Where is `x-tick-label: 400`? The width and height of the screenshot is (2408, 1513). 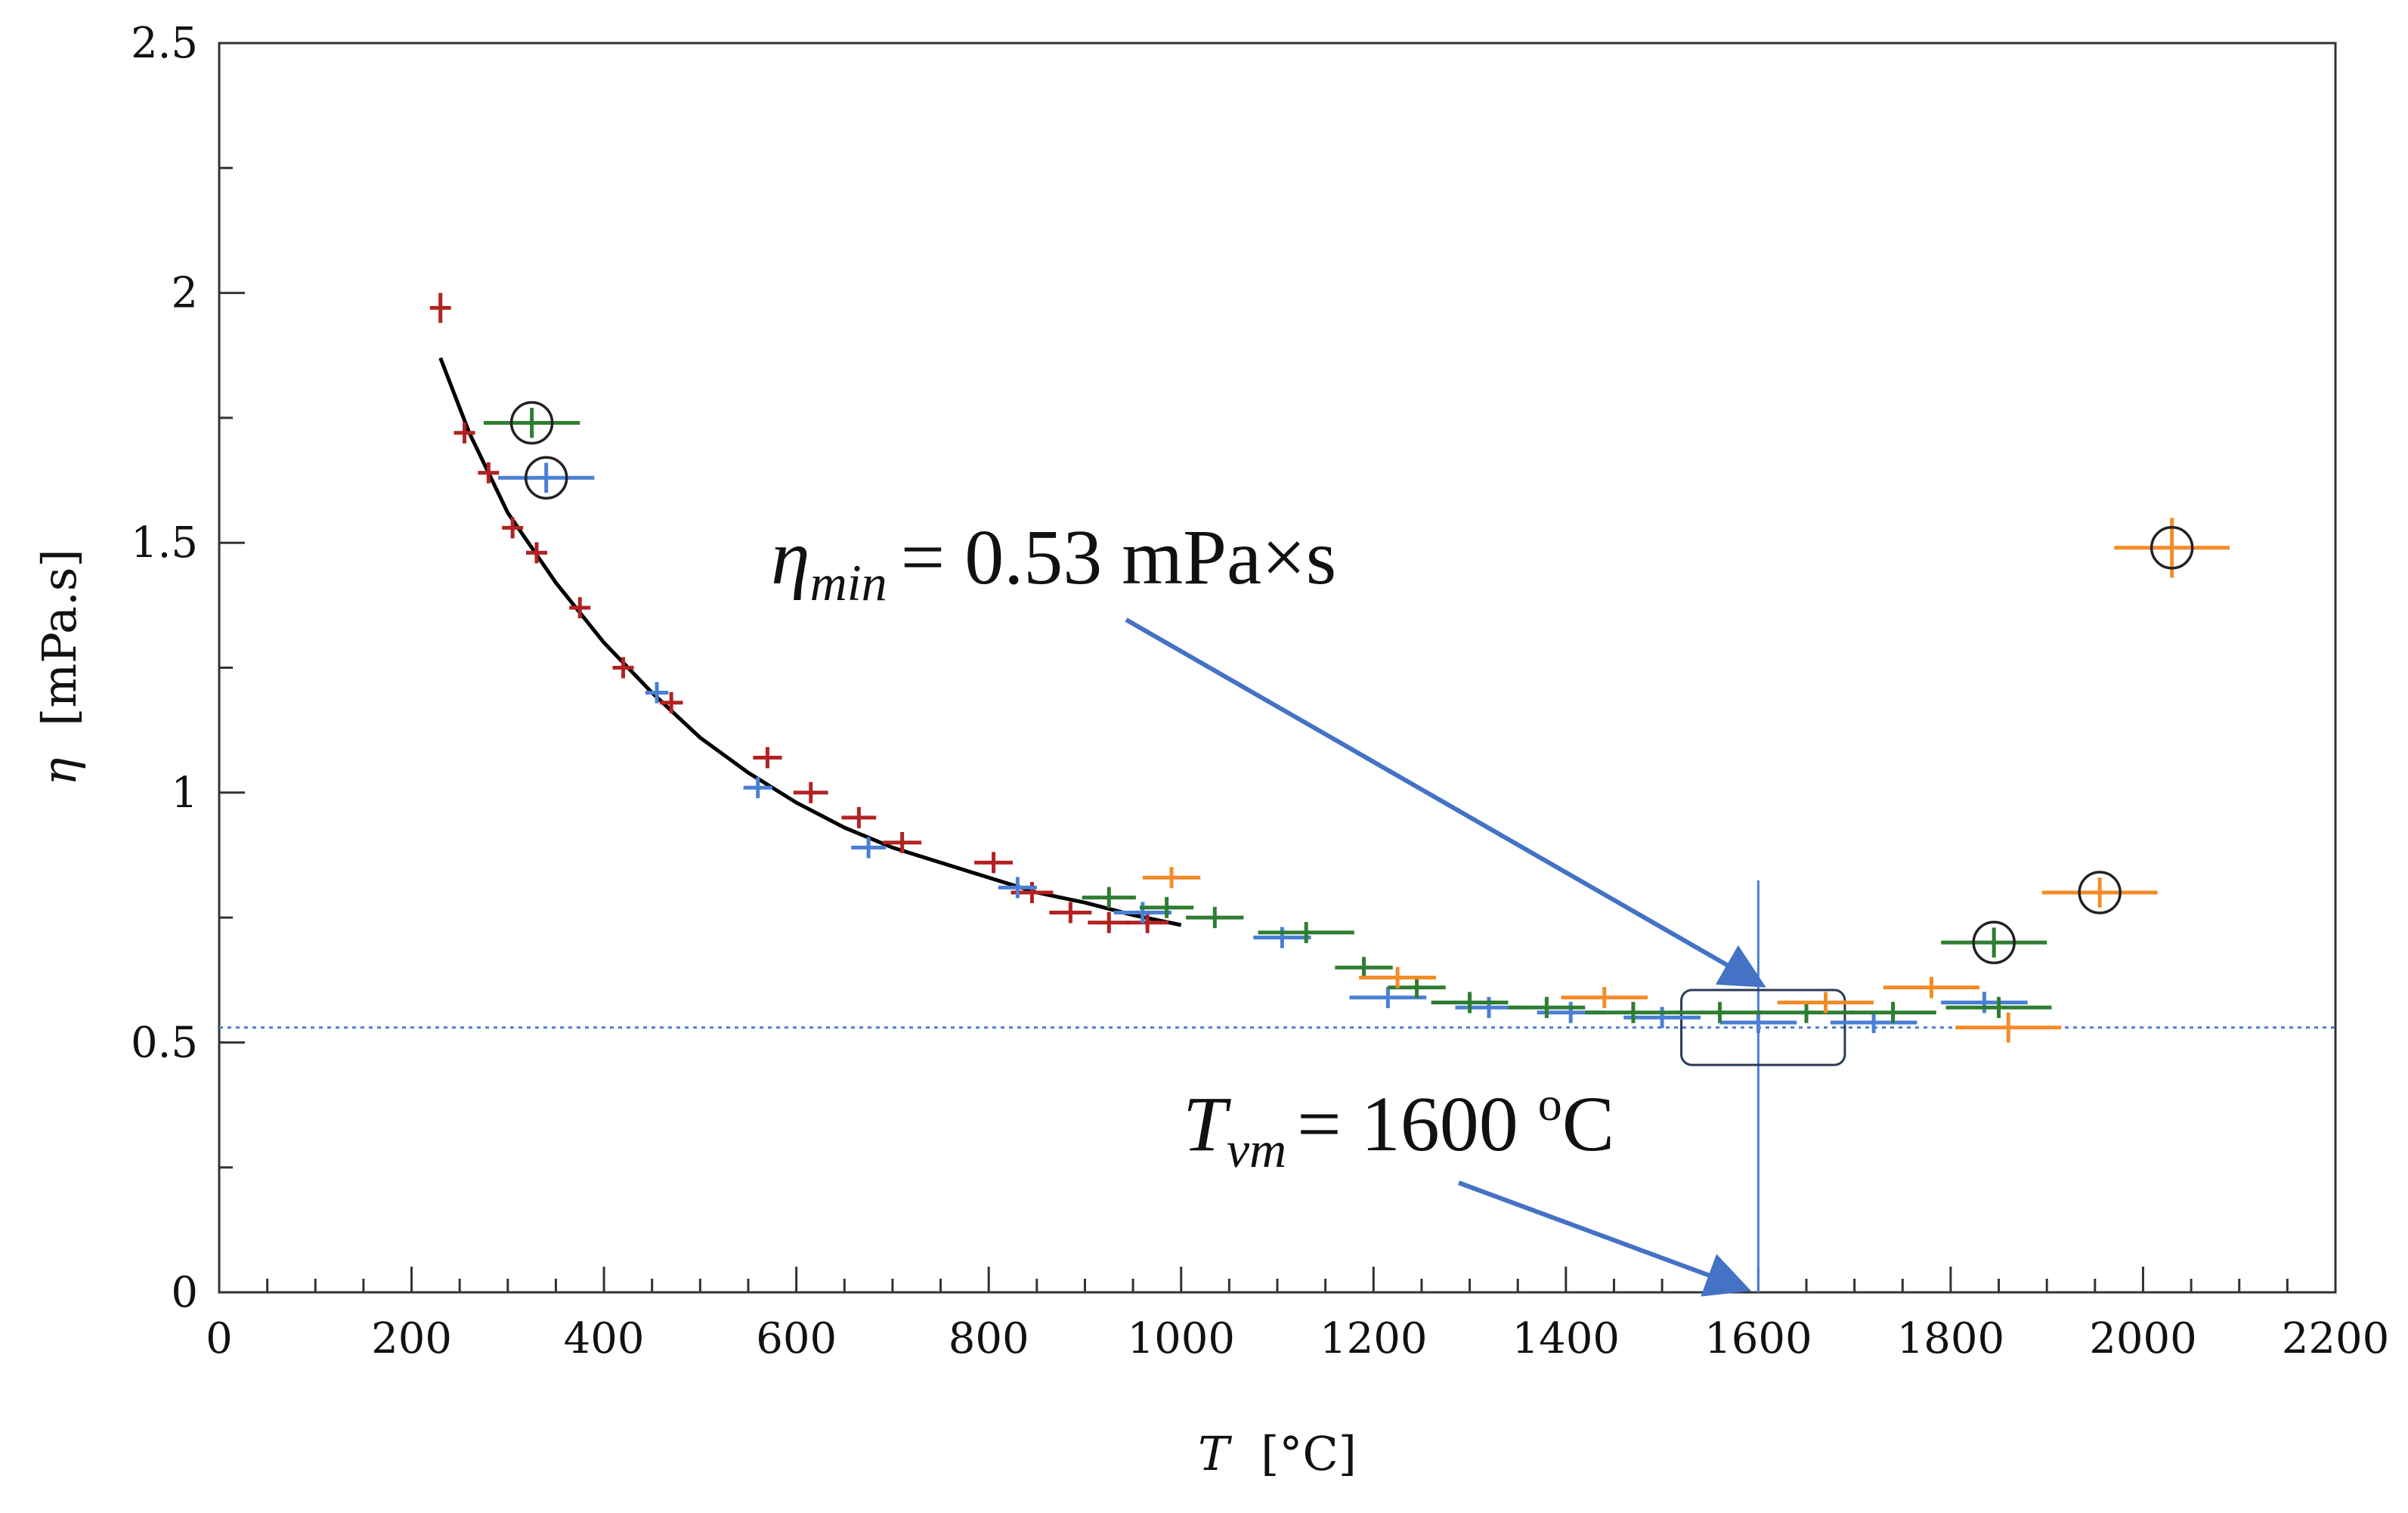 x-tick-label: 400 is located at coordinates (605, 1338).